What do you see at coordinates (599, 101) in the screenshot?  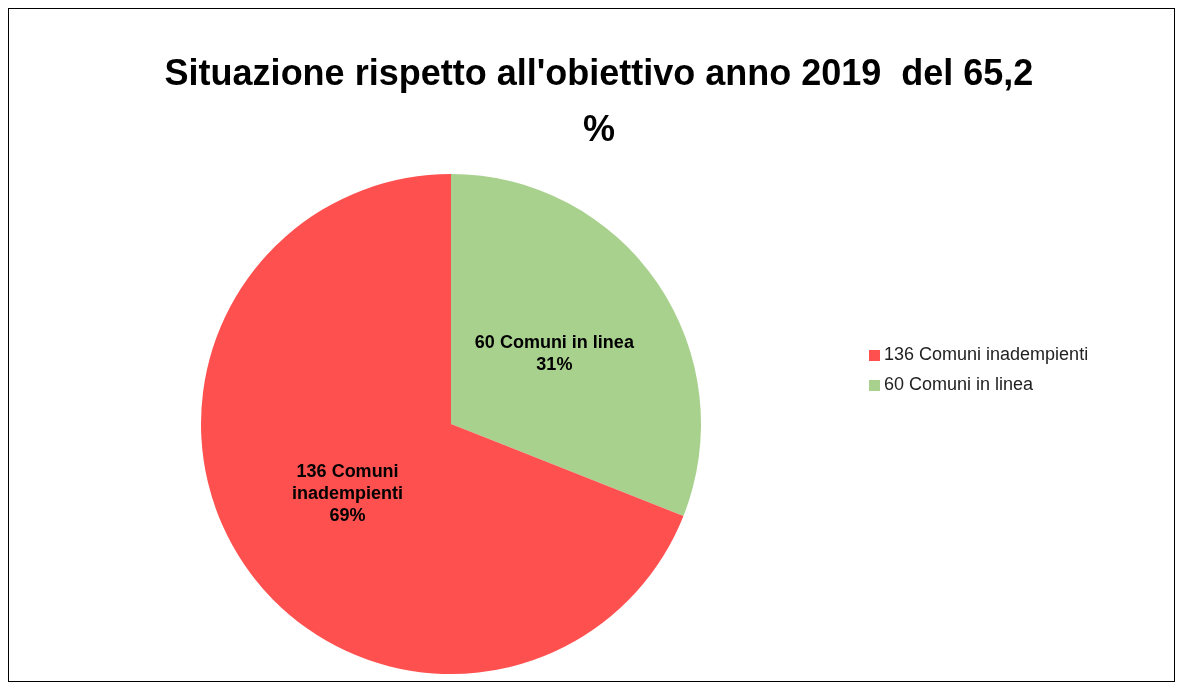 I see `chart-title: Situazione rispetto all'obiettivo anno 2019 del 65,2 %` at bounding box center [599, 101].